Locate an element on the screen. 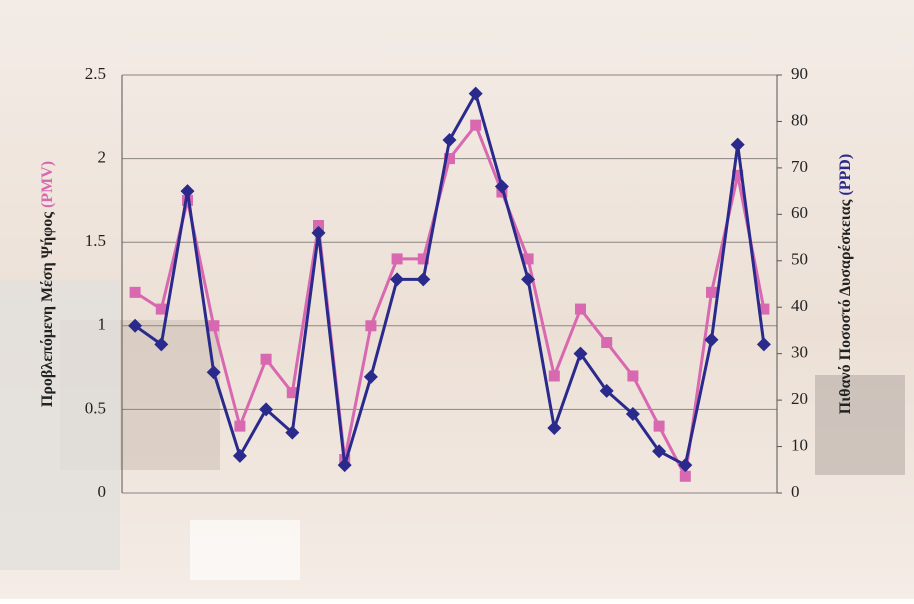 This screenshot has height=604, width=914. y-tick-label: 1 is located at coordinates (102, 324).